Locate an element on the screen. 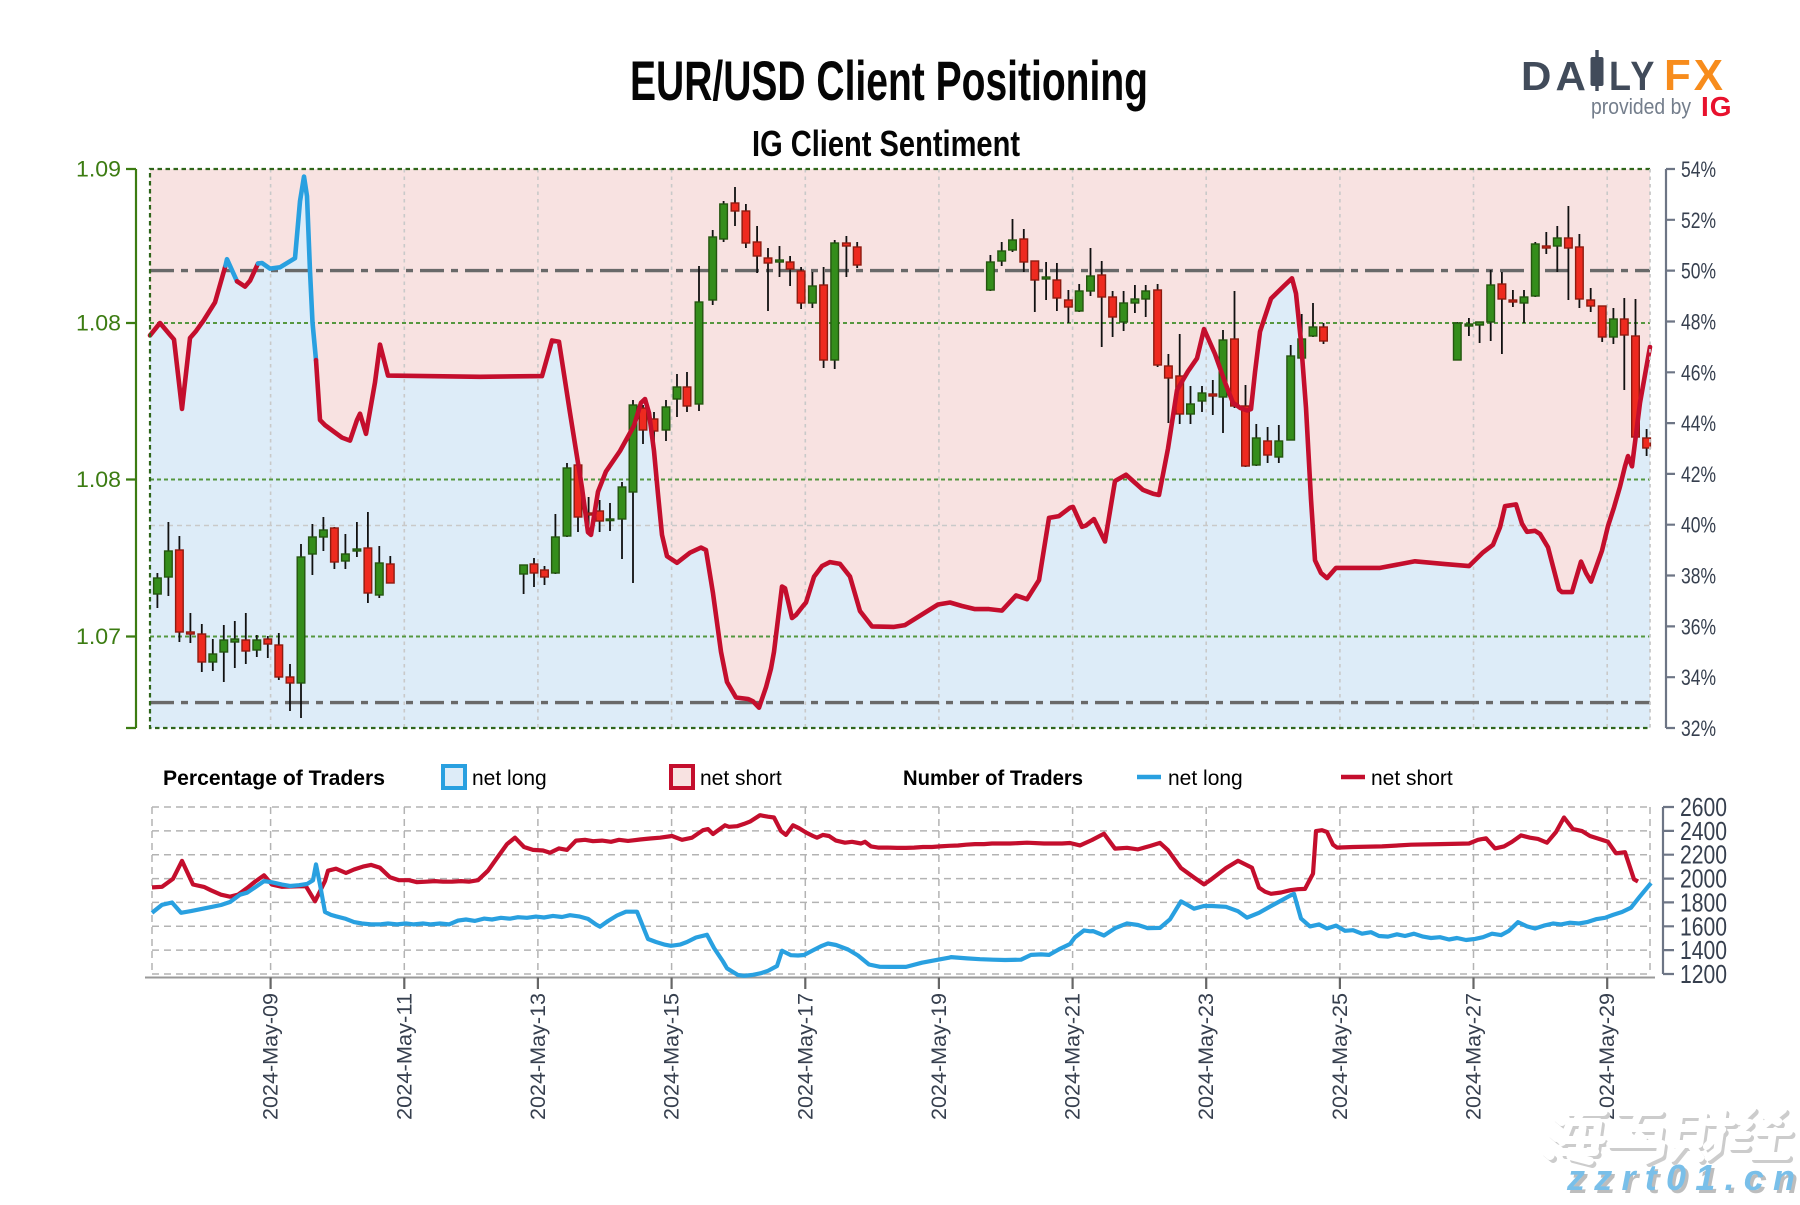 This screenshot has width=1800, height=1205. svg-text: 1800 is located at coordinates (1703, 902).